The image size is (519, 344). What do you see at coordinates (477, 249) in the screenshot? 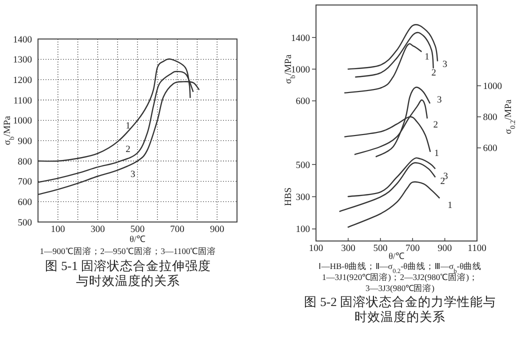
I see `x-tick-label: 1100` at bounding box center [477, 249].